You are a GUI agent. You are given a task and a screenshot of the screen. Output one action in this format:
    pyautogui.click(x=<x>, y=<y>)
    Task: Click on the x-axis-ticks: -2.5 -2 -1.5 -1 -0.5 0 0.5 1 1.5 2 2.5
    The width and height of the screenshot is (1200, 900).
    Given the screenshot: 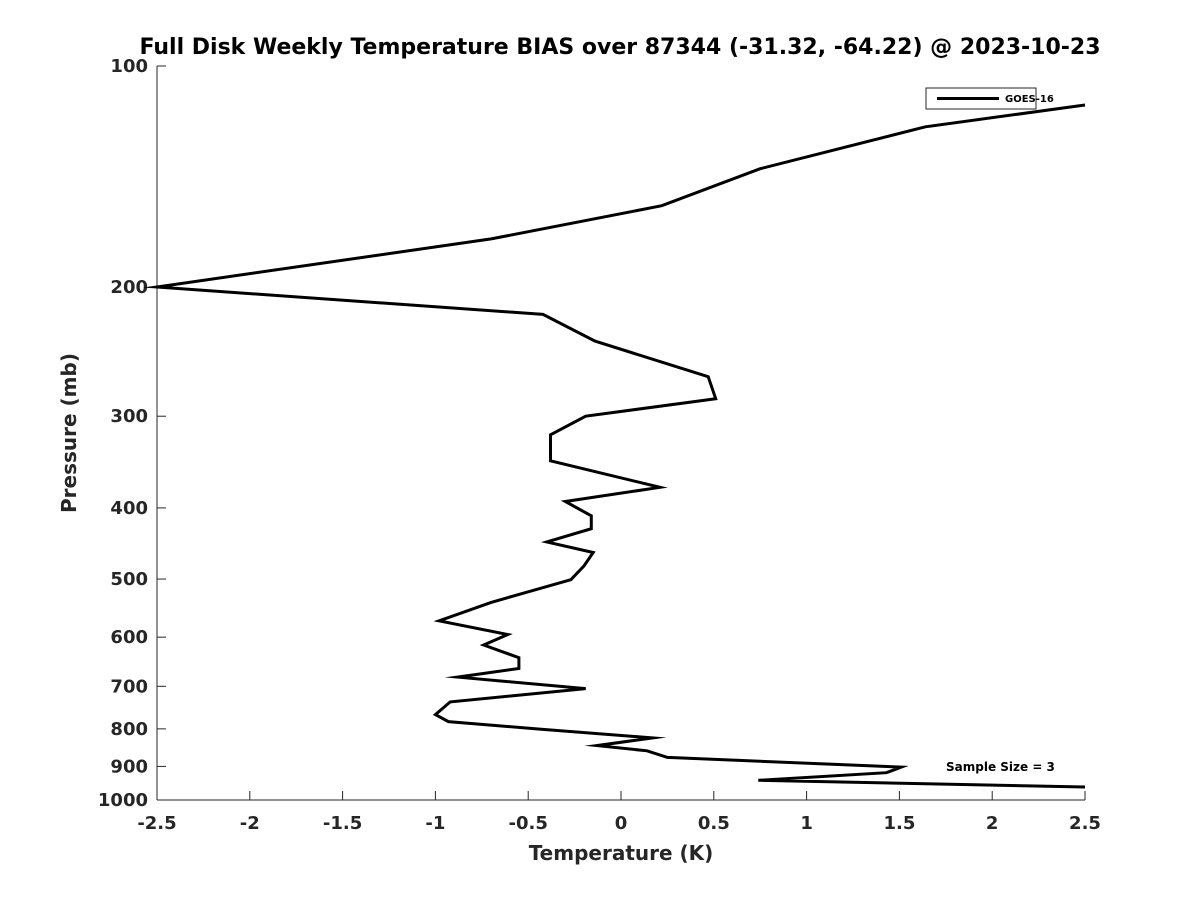 What is the action you would take?
    pyautogui.click(x=619, y=812)
    